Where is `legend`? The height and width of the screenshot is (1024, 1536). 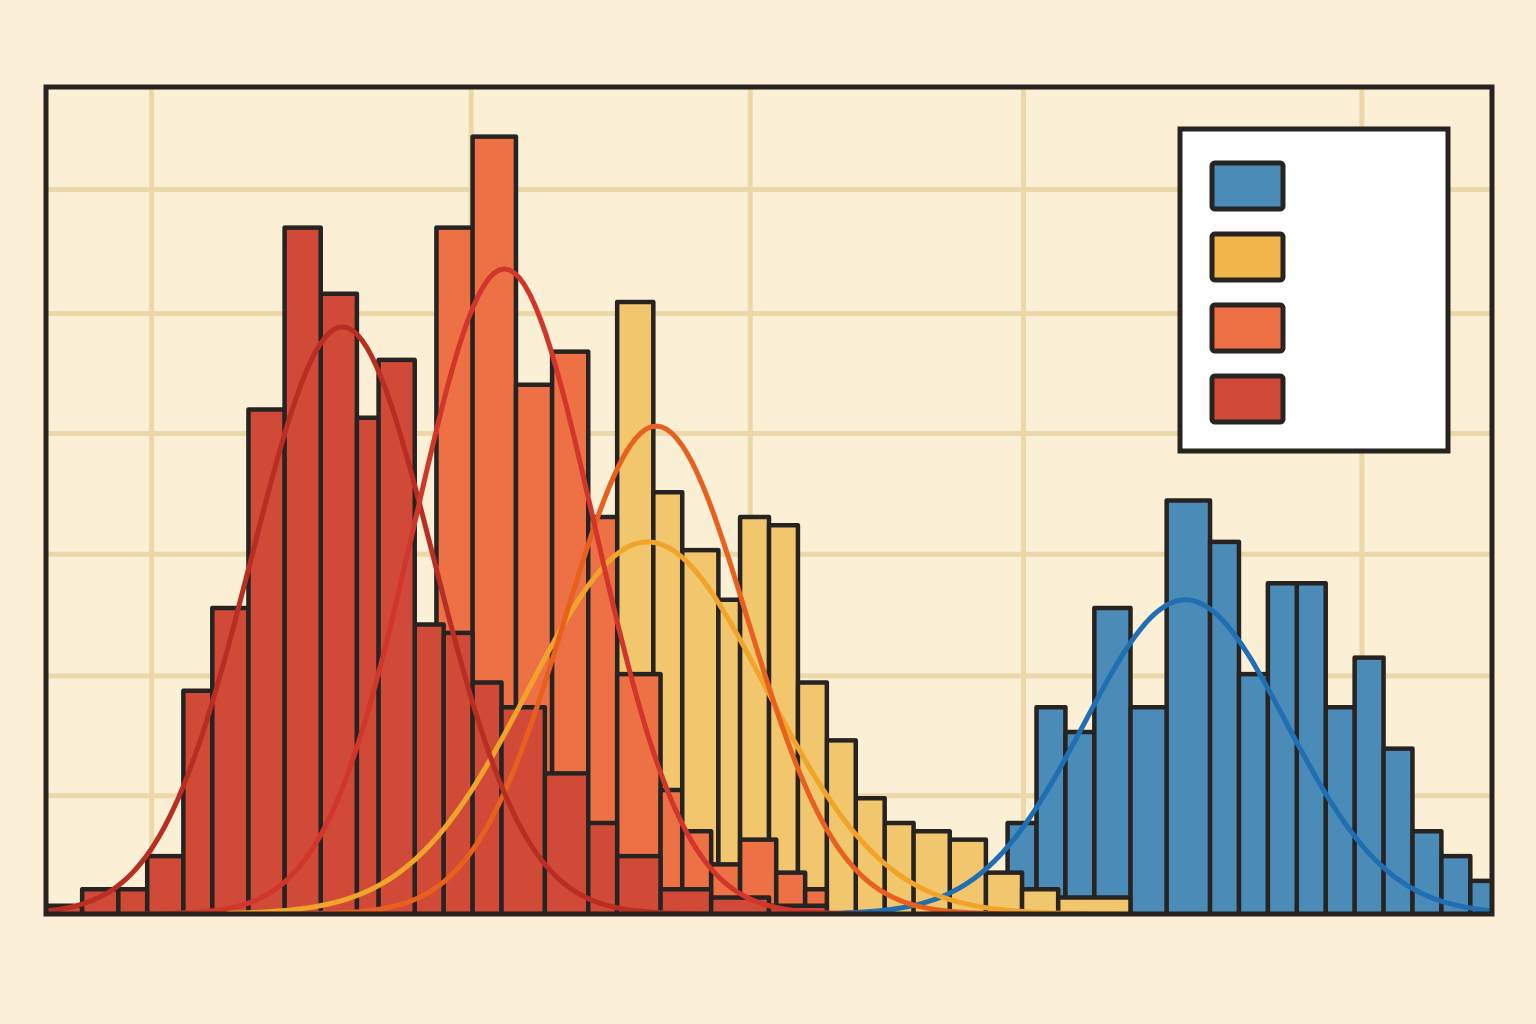
legend is located at coordinates (1314, 290).